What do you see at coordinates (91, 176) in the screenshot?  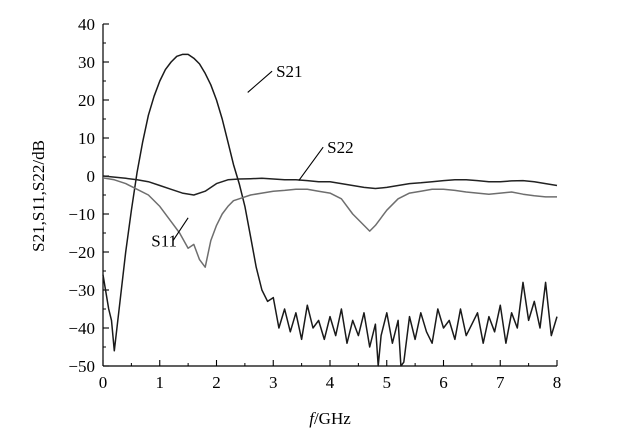 I see `y-tick-label: 0` at bounding box center [91, 176].